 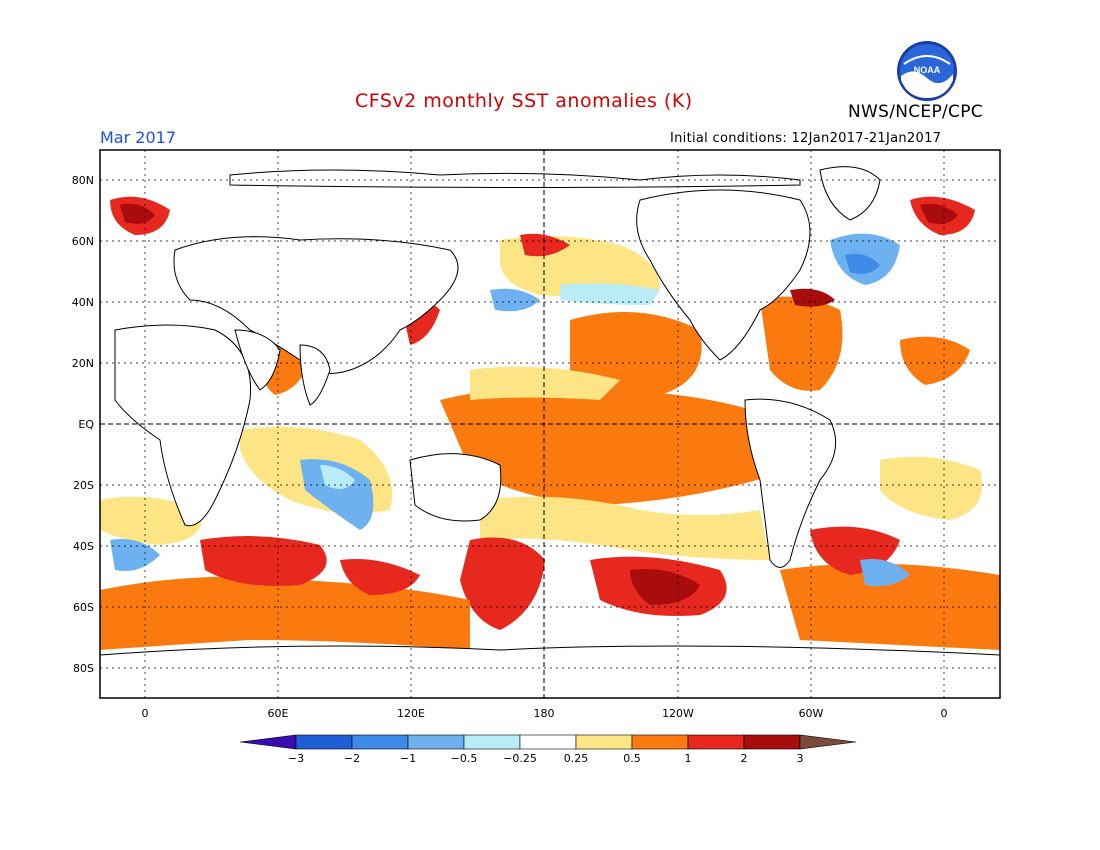 I want to click on noaa-logo-icon: NOAA, so click(x=927, y=71).